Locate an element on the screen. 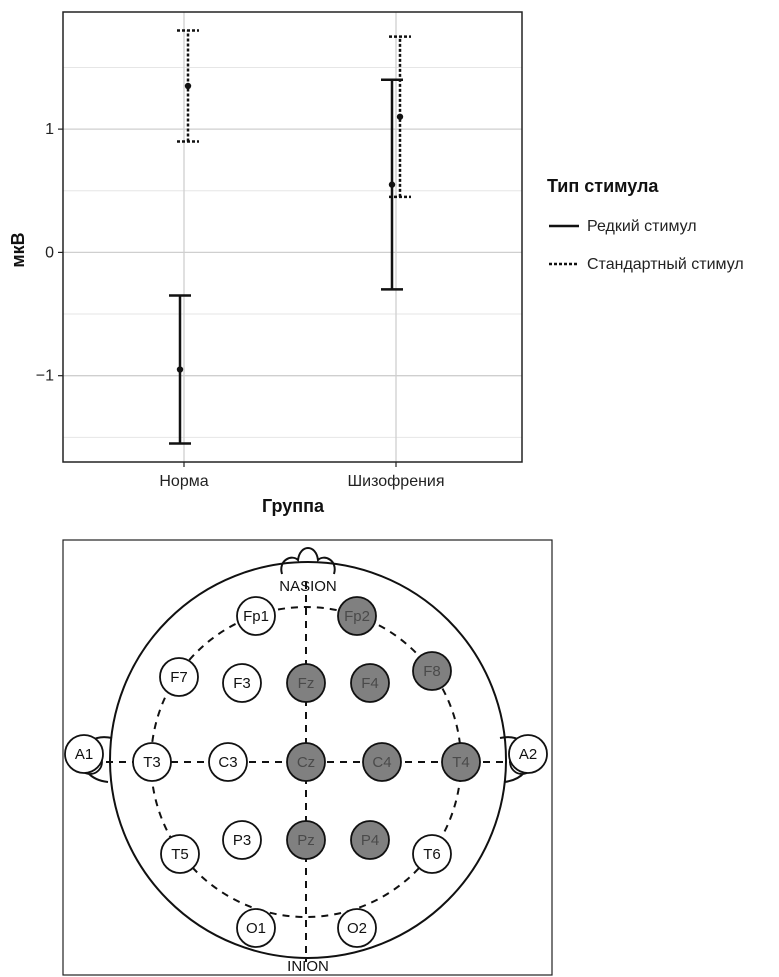 The image size is (779, 977). electrode-label: F7 is located at coordinates (179, 677).